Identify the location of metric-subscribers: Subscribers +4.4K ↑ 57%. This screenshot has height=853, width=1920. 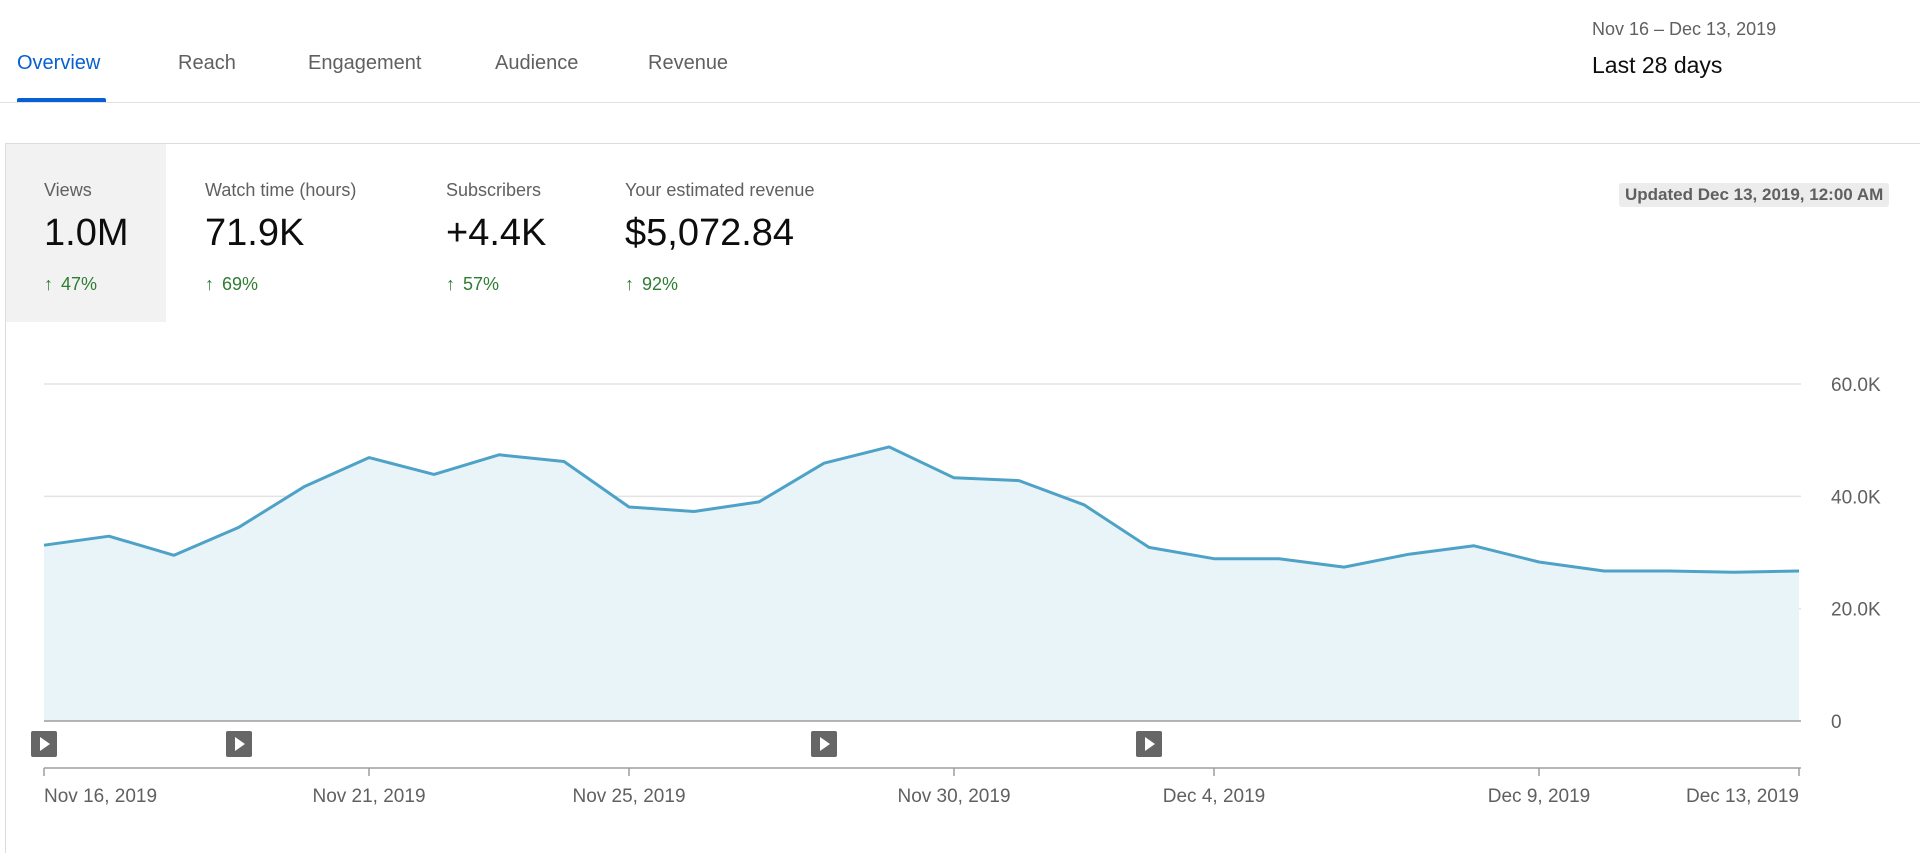
(496, 233).